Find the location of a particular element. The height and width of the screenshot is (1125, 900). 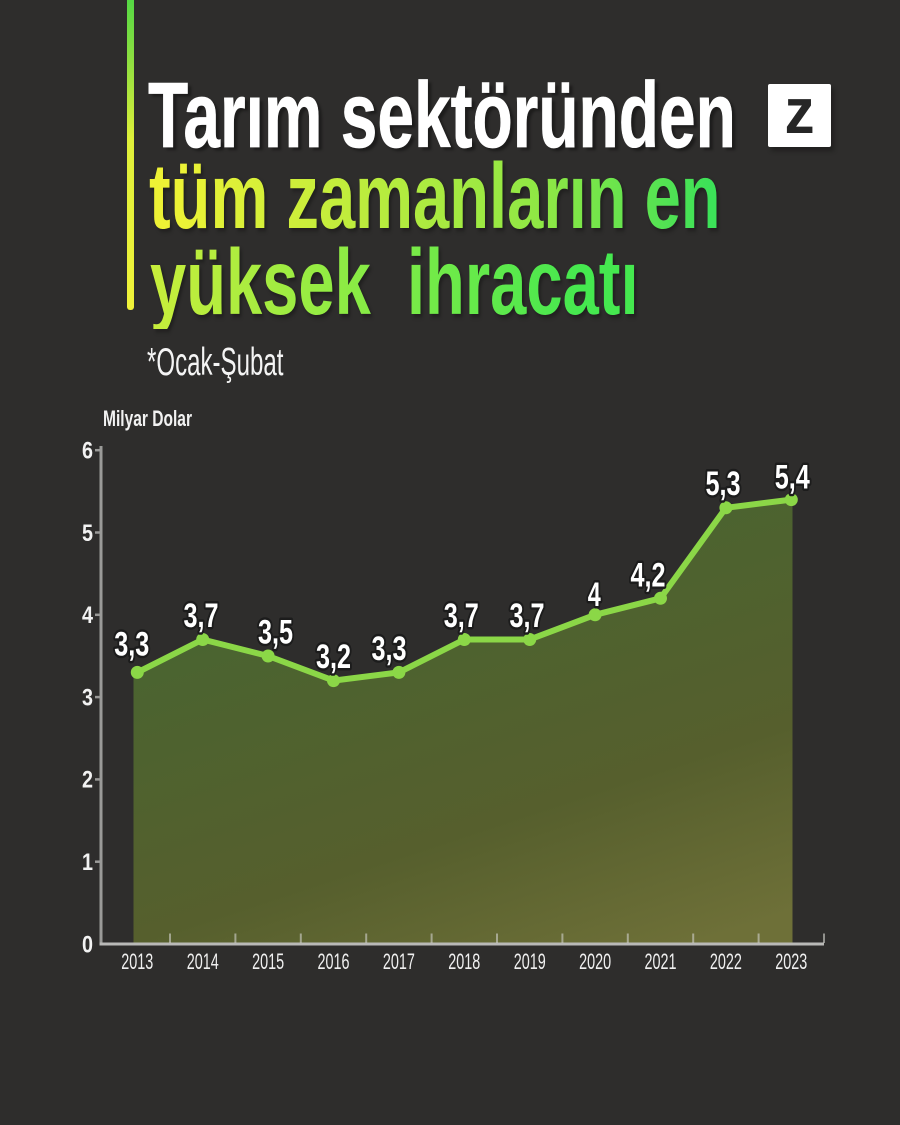

svg-text: 2014 is located at coordinates (203, 961).